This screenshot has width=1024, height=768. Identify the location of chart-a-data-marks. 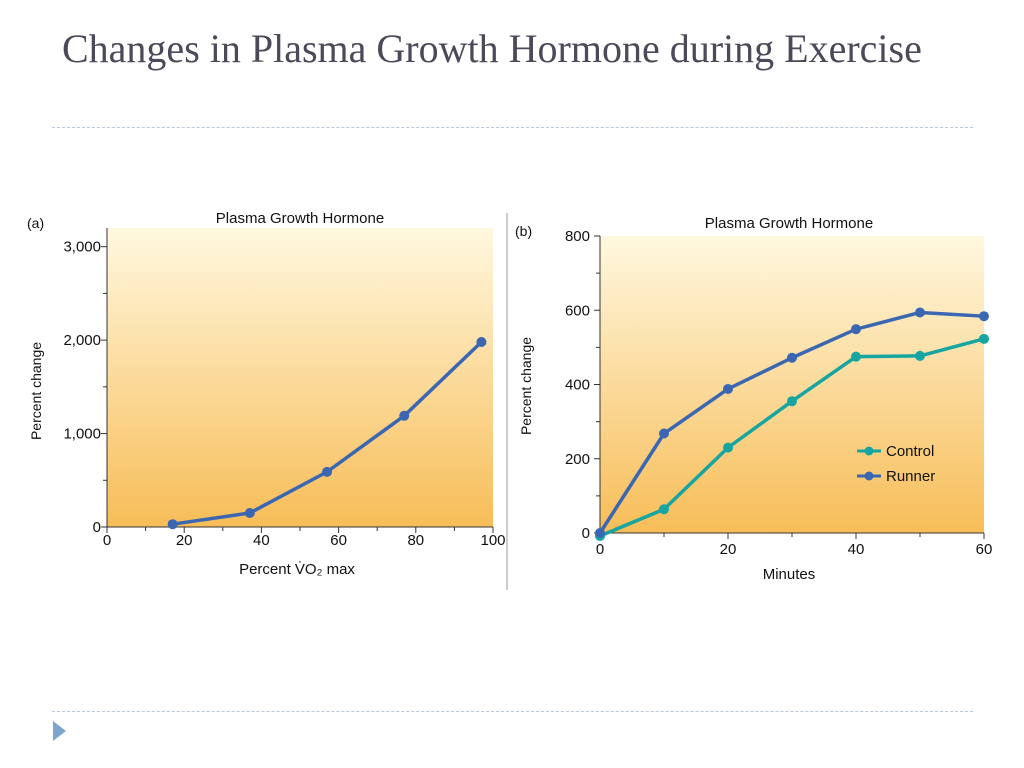
(327, 433).